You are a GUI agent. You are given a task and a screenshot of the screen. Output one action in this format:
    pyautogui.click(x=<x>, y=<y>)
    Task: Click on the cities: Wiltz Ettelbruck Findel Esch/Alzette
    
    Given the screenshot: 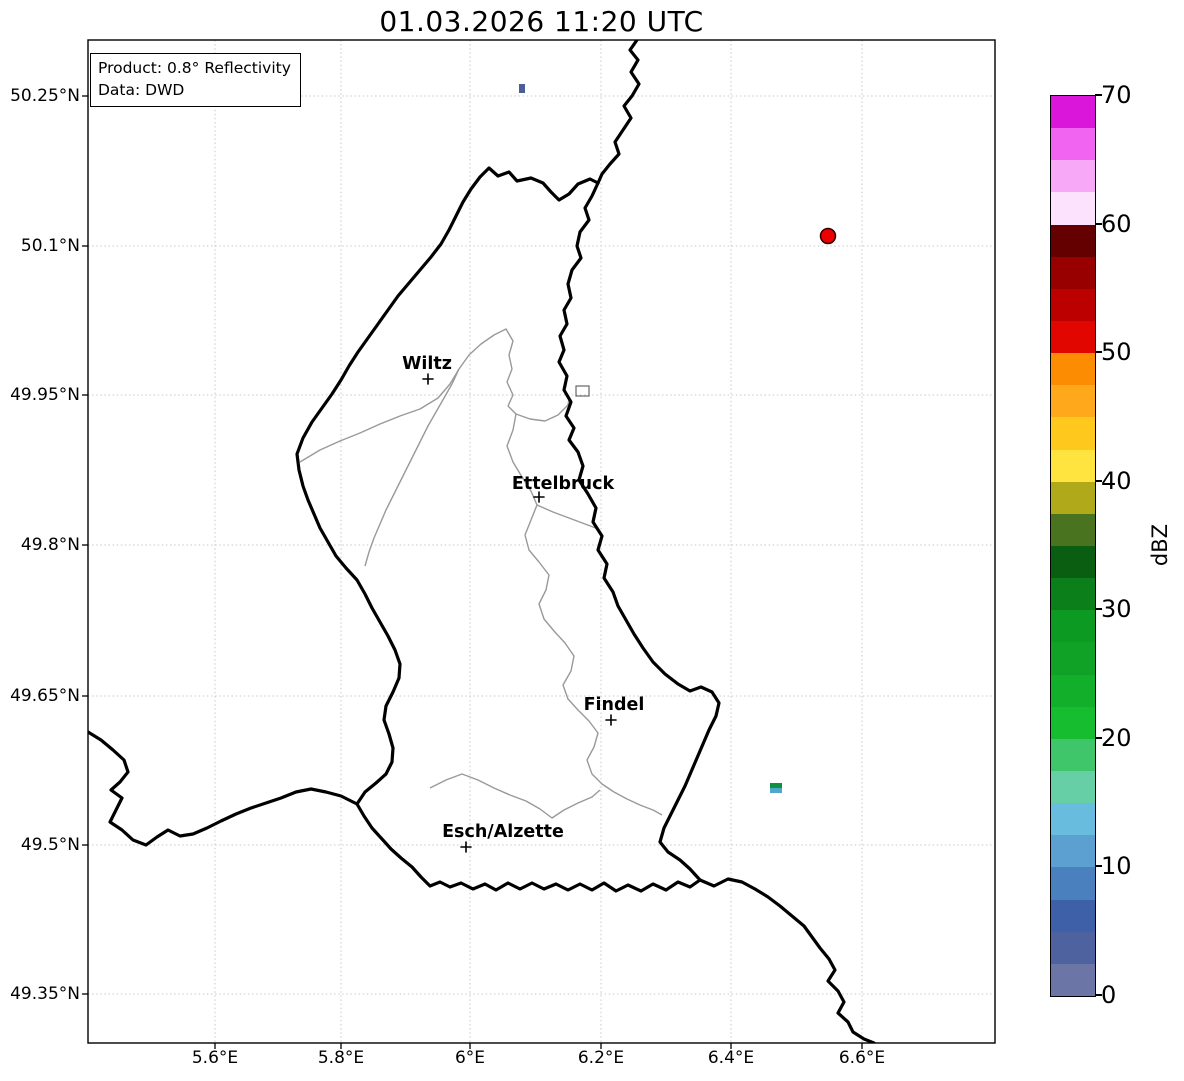 What is the action you would take?
    pyautogui.click(x=523, y=603)
    